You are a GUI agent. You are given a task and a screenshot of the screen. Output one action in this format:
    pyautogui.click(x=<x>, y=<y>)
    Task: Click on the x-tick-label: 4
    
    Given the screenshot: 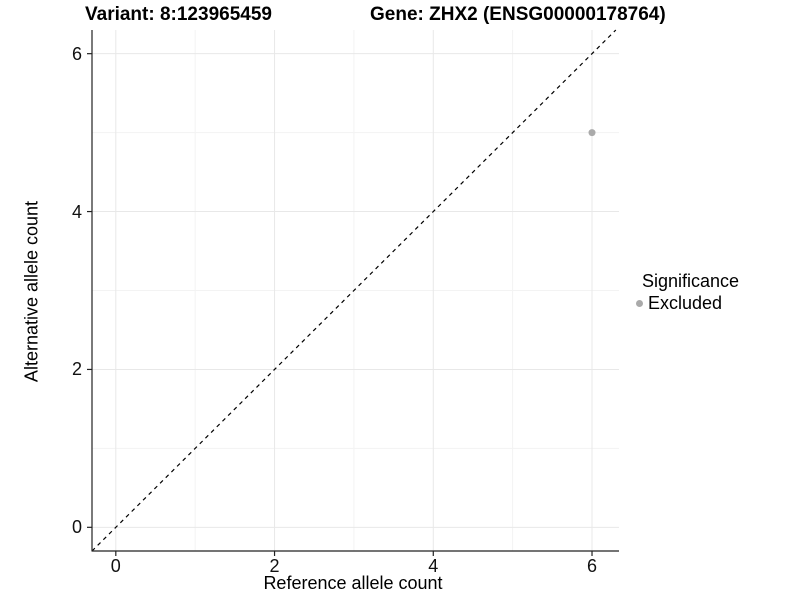 What is the action you would take?
    pyautogui.click(x=433, y=566)
    